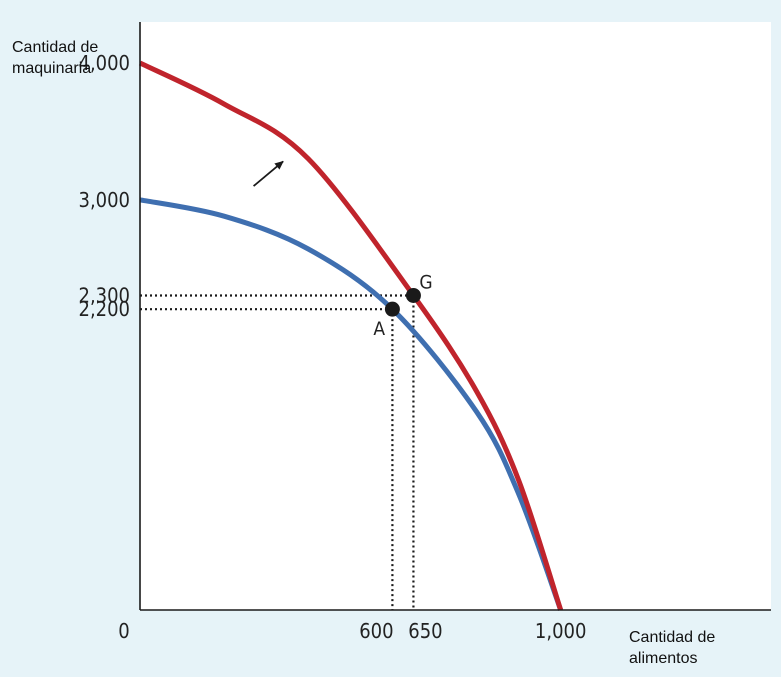 This screenshot has width=781, height=677. What do you see at coordinates (55, 58) in the screenshot?
I see `y-axis-title: Cantidad de maquinaria` at bounding box center [55, 58].